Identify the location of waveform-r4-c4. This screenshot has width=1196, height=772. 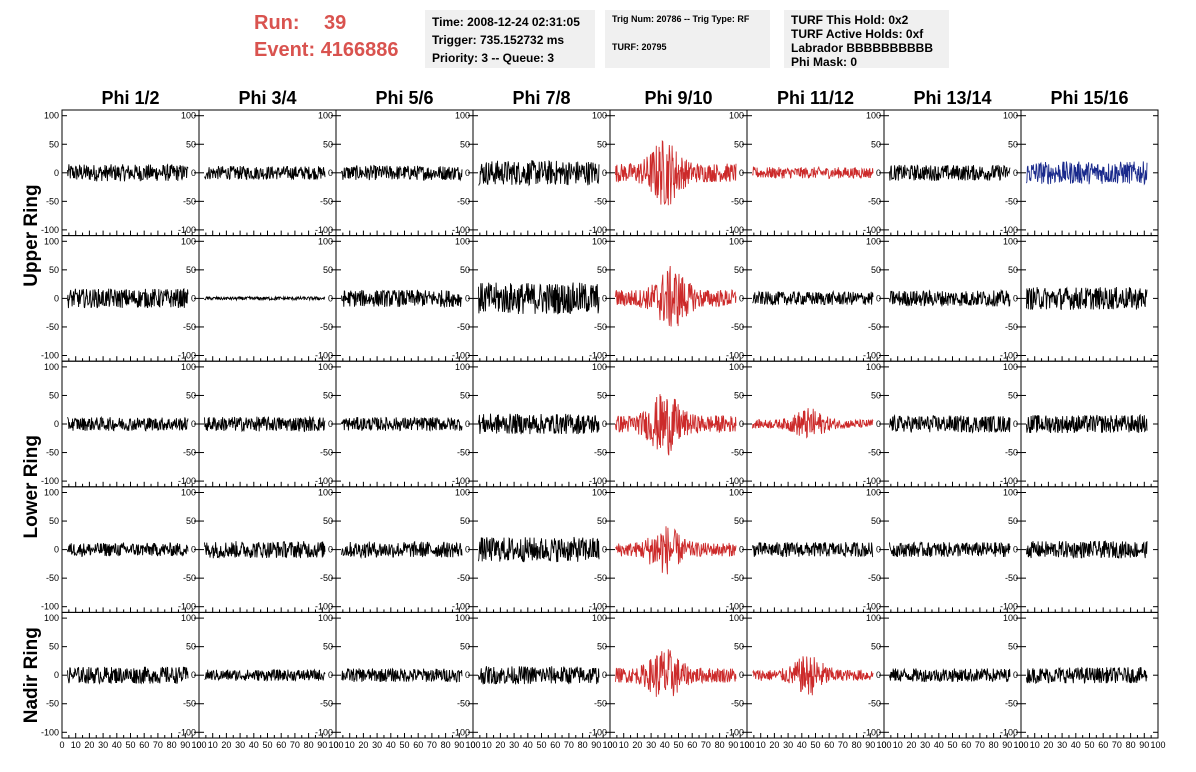
(539, 549).